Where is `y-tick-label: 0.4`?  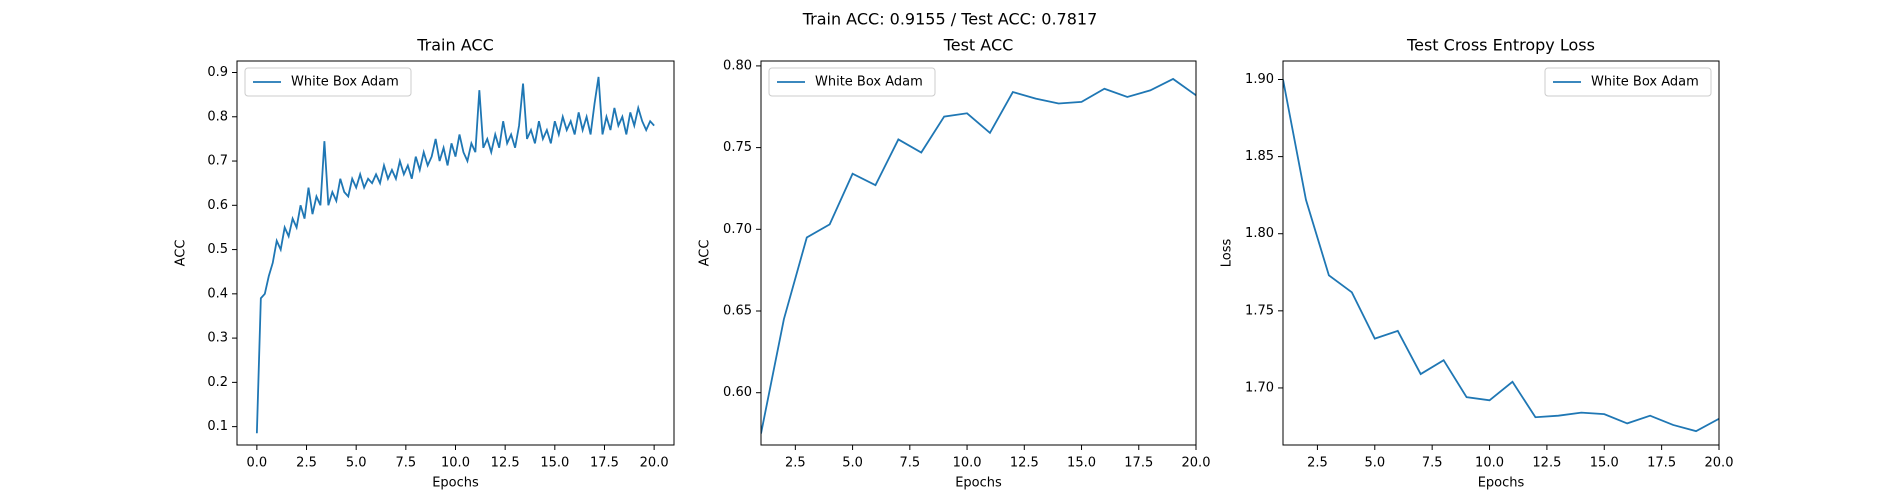 y-tick-label: 0.4 is located at coordinates (217, 293).